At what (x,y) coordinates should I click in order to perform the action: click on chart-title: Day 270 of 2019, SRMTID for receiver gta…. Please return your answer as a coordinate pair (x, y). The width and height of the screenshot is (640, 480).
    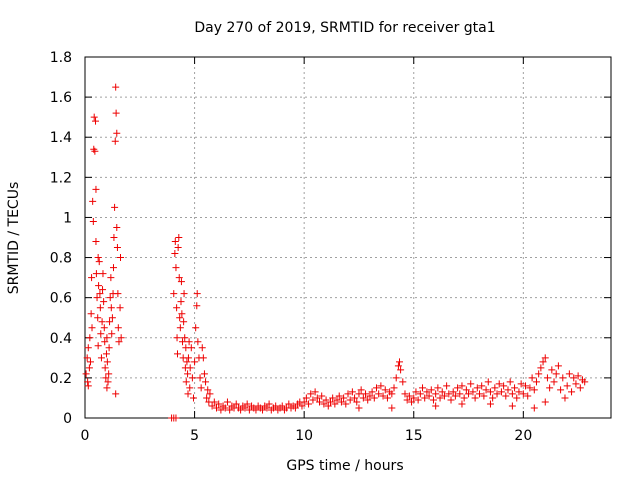
    Looking at the image, I should click on (344, 28).